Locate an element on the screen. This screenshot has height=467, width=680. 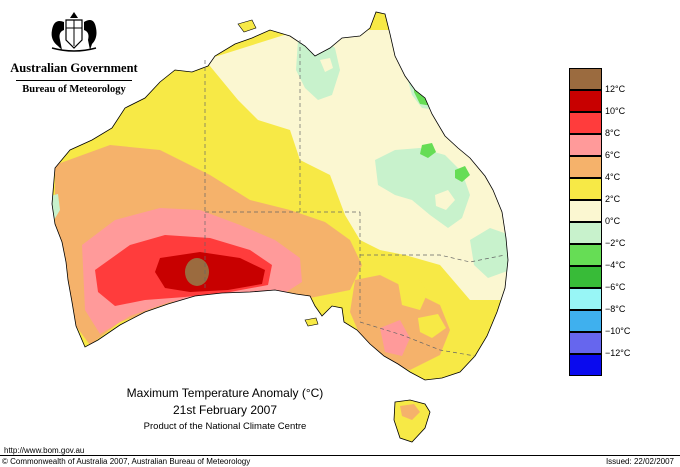
bureau-name: Bureau of Meteorology is located at coordinates (74, 89).